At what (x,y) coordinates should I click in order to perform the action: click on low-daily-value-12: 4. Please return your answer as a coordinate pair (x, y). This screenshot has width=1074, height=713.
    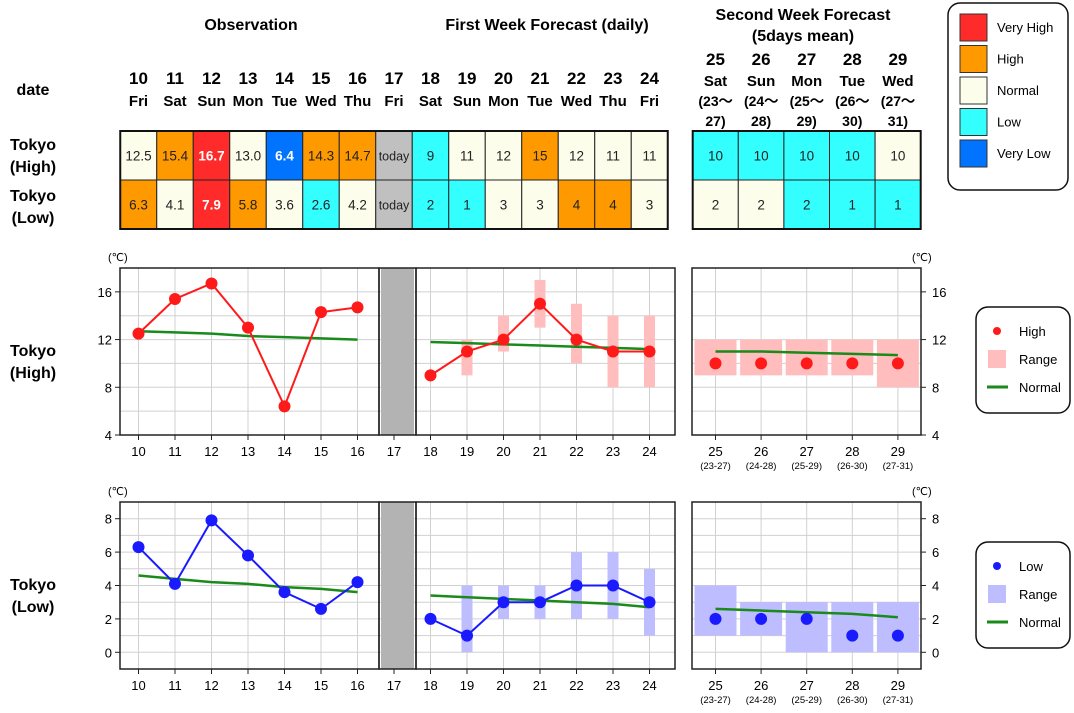
    Looking at the image, I should click on (577, 205).